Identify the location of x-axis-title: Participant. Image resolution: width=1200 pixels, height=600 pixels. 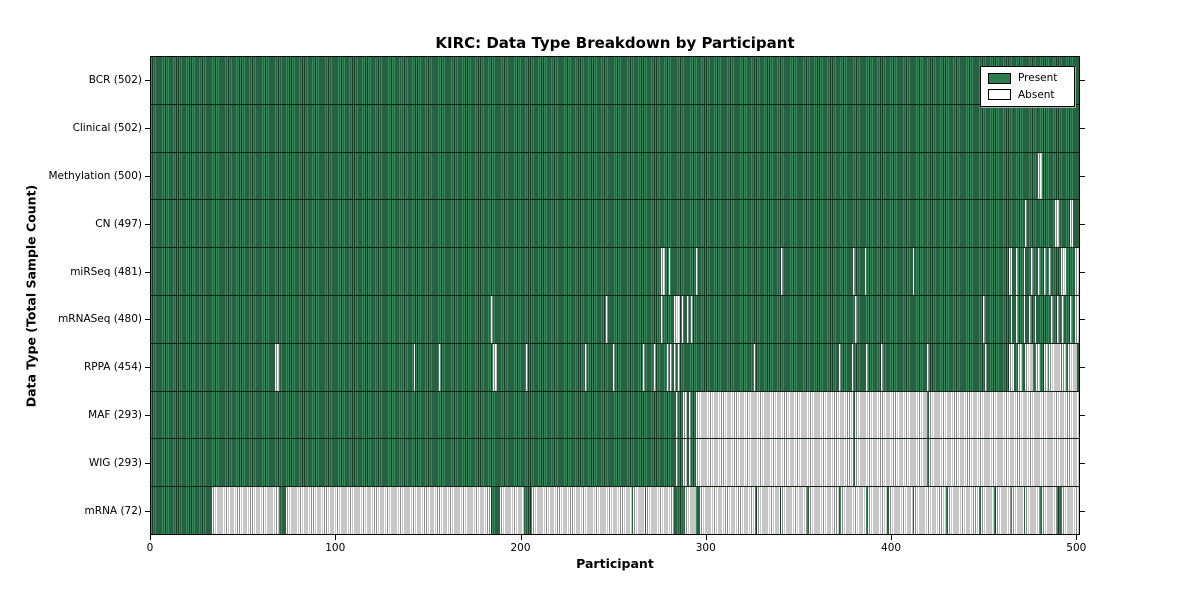
(615, 563).